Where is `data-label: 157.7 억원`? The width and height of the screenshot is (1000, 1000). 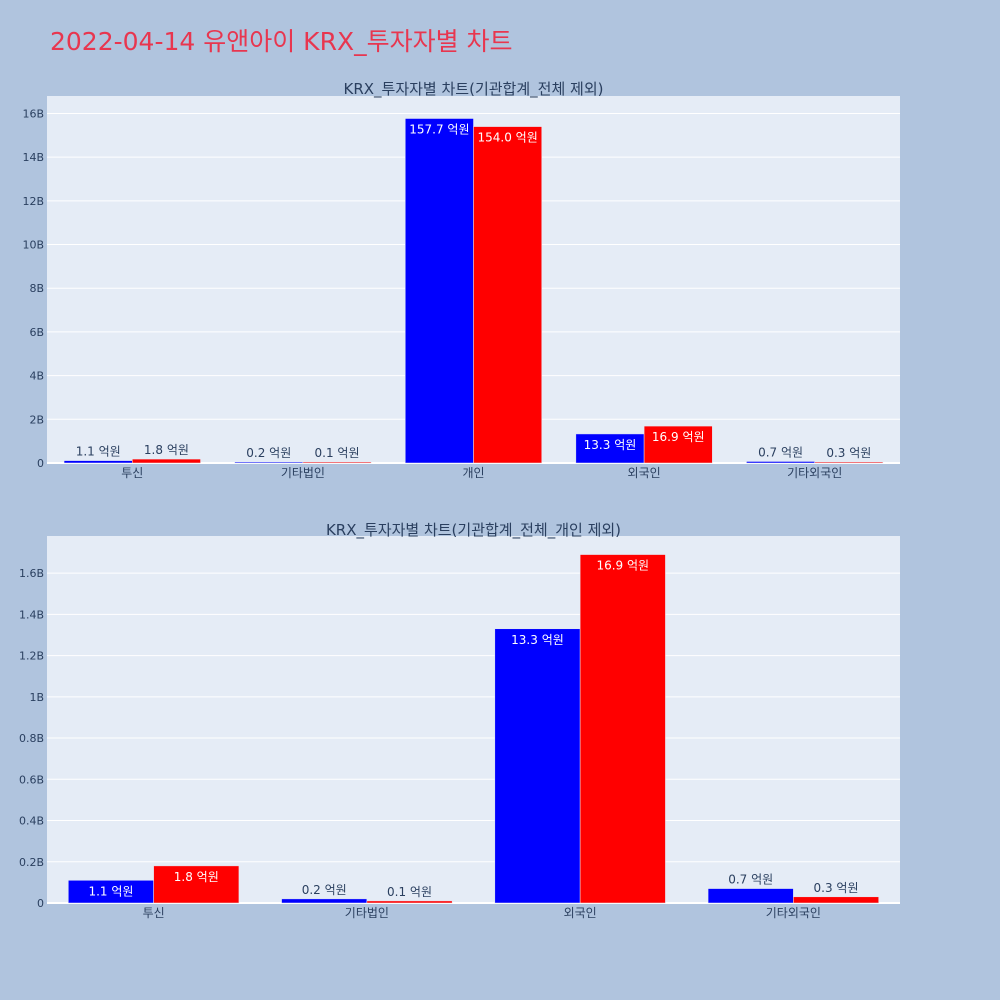
data-label: 157.7 억원 is located at coordinates (439, 130).